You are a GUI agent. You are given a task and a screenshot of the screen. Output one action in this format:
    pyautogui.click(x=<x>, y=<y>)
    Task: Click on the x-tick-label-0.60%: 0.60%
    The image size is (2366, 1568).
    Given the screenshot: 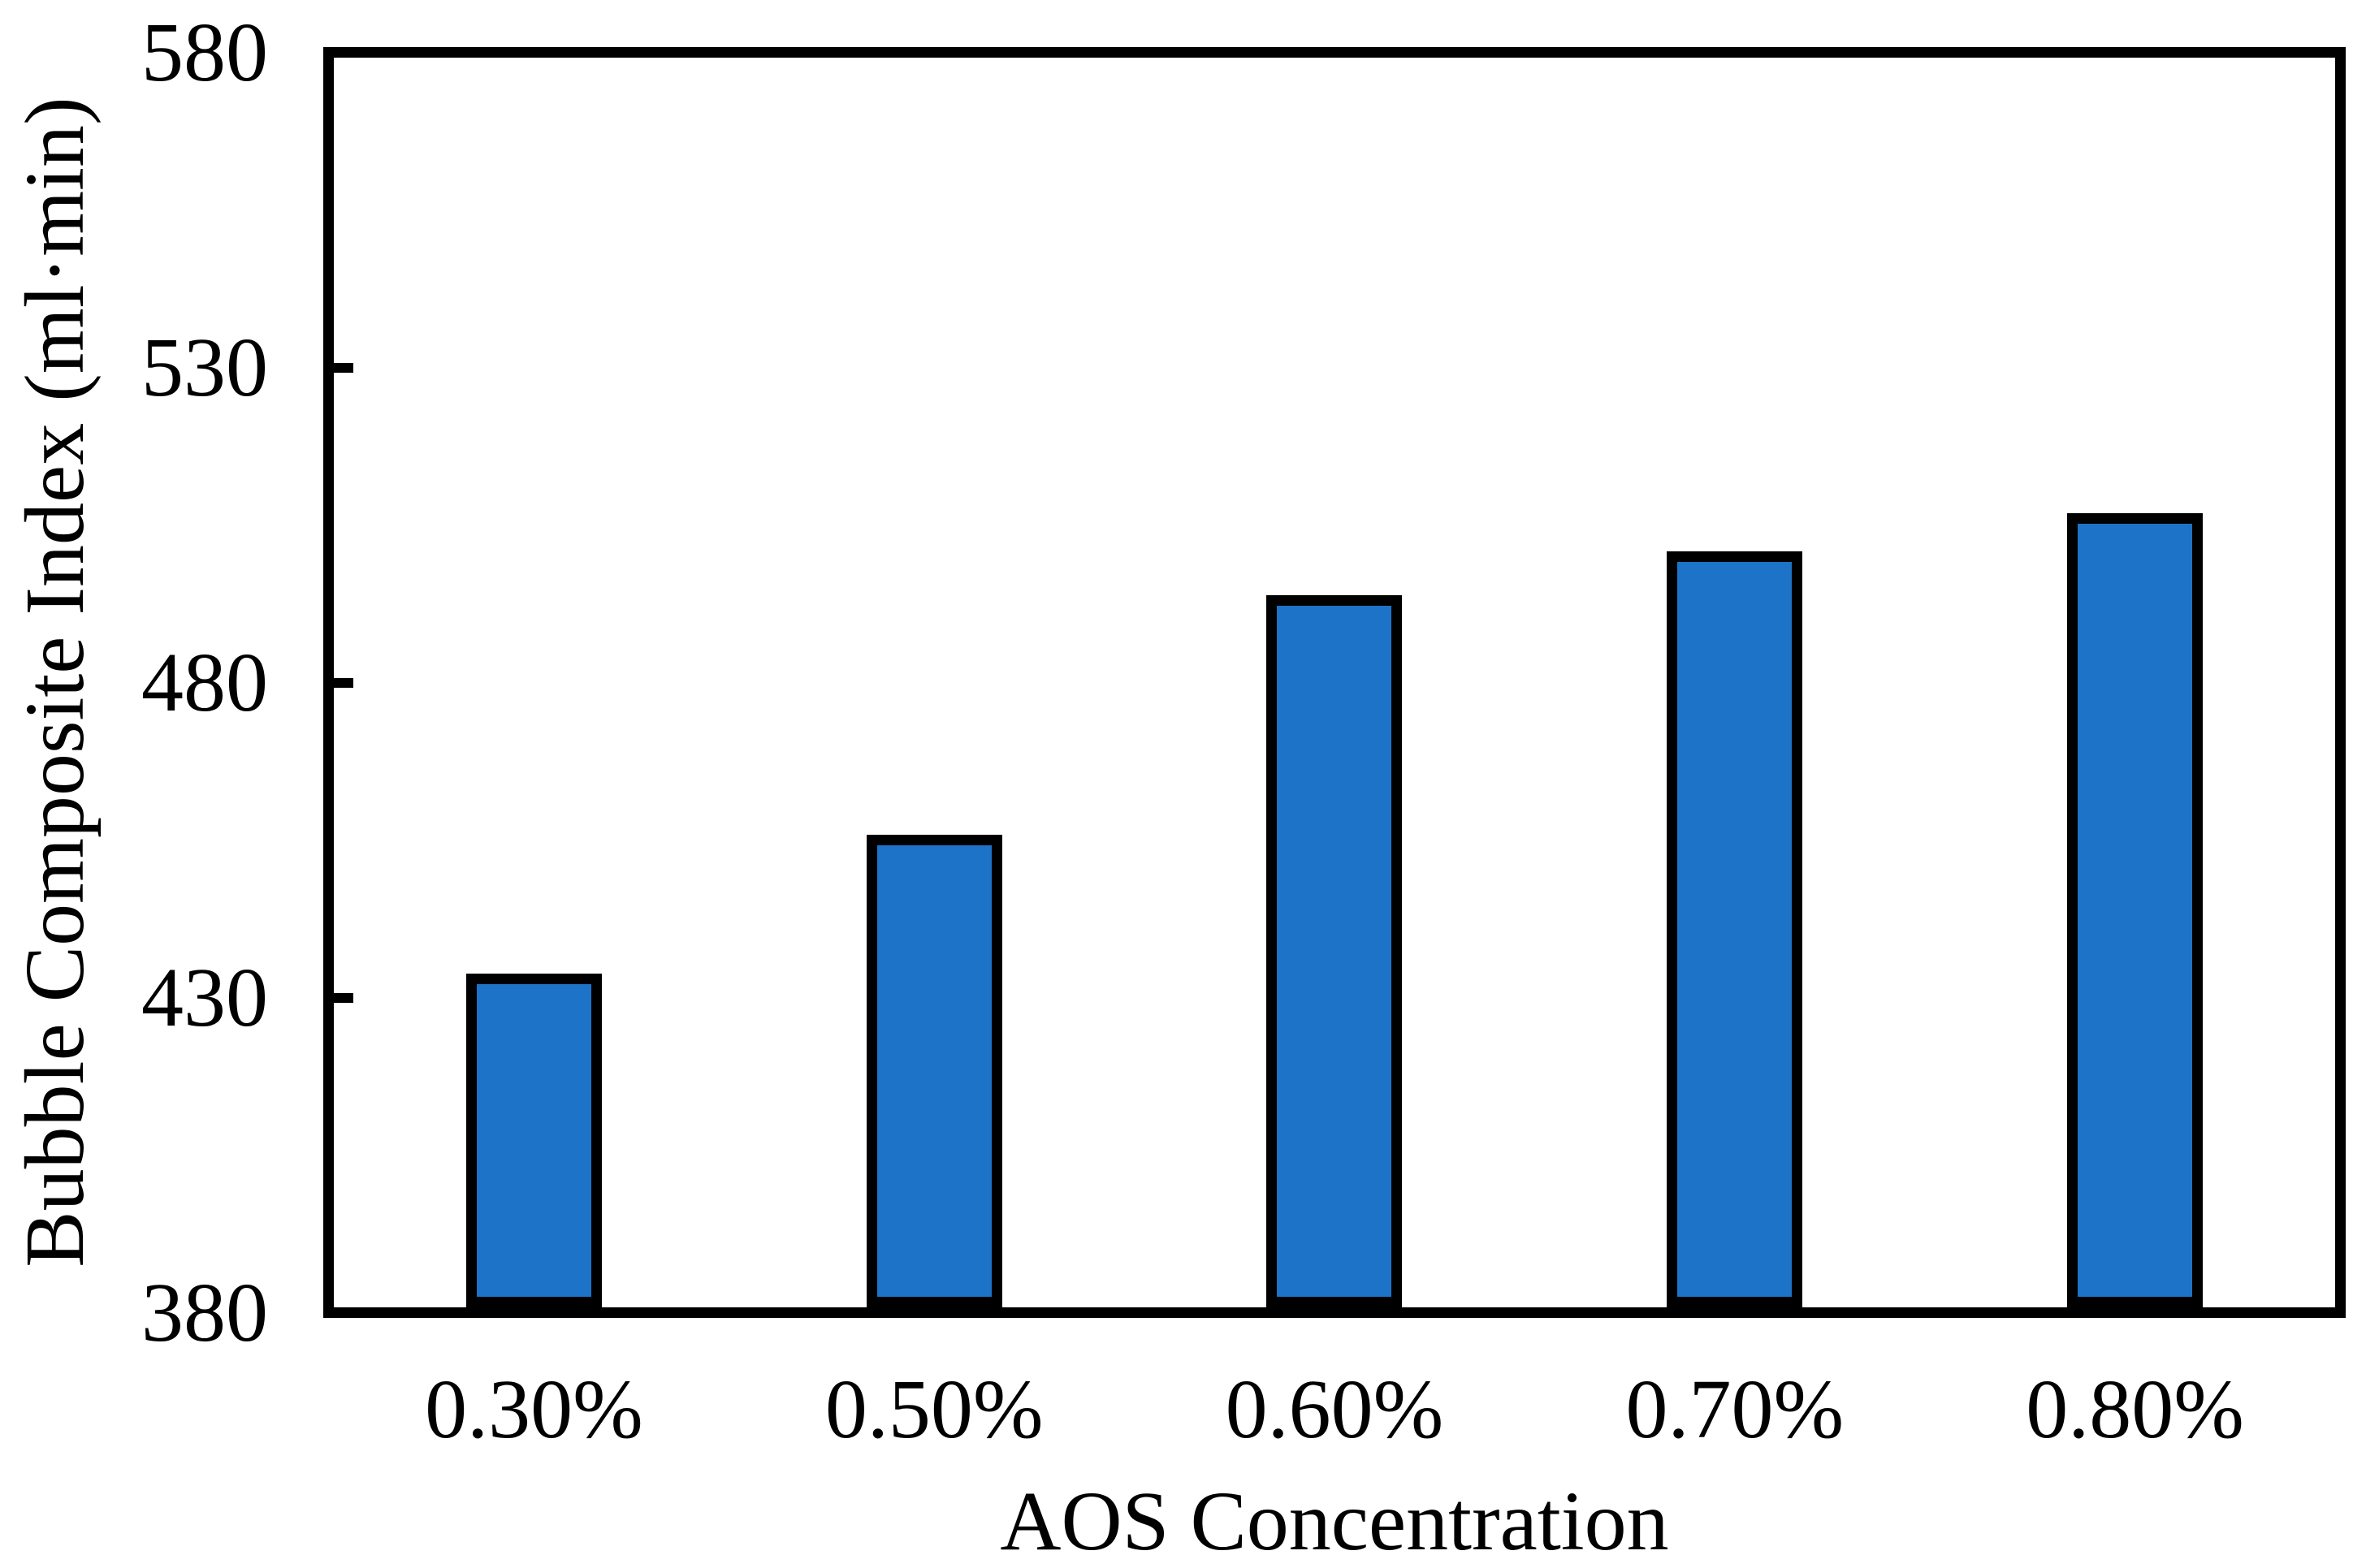 What is the action you would take?
    pyautogui.click(x=1334, y=1409)
    